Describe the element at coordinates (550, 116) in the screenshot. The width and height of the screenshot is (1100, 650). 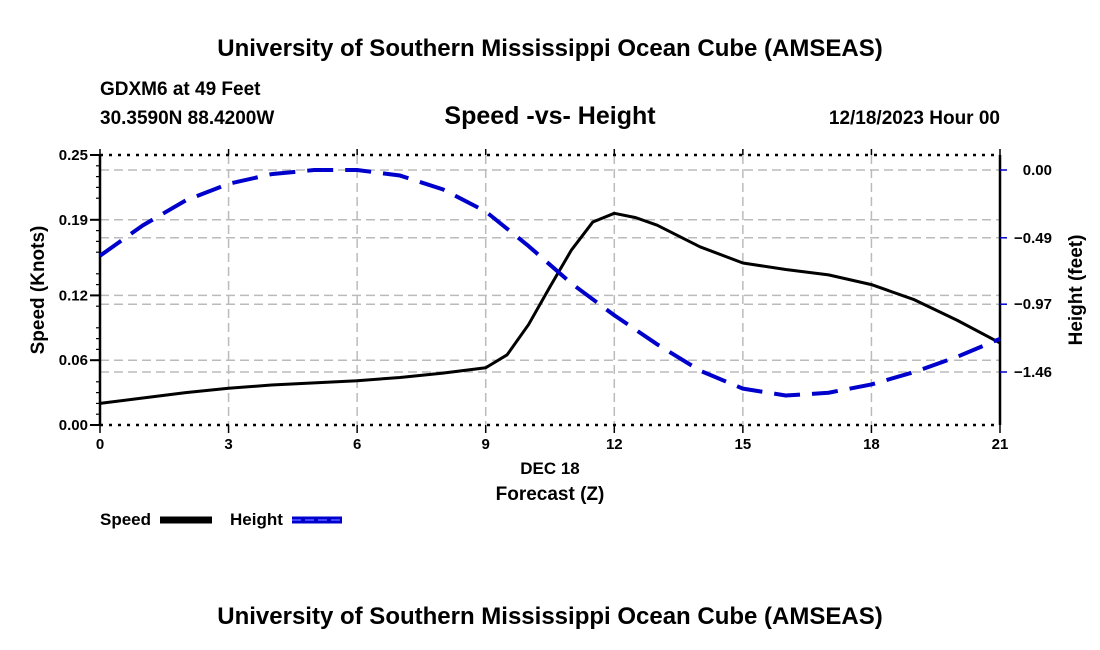
I see `chart-subtitle: Speed -vs- Height` at that location.